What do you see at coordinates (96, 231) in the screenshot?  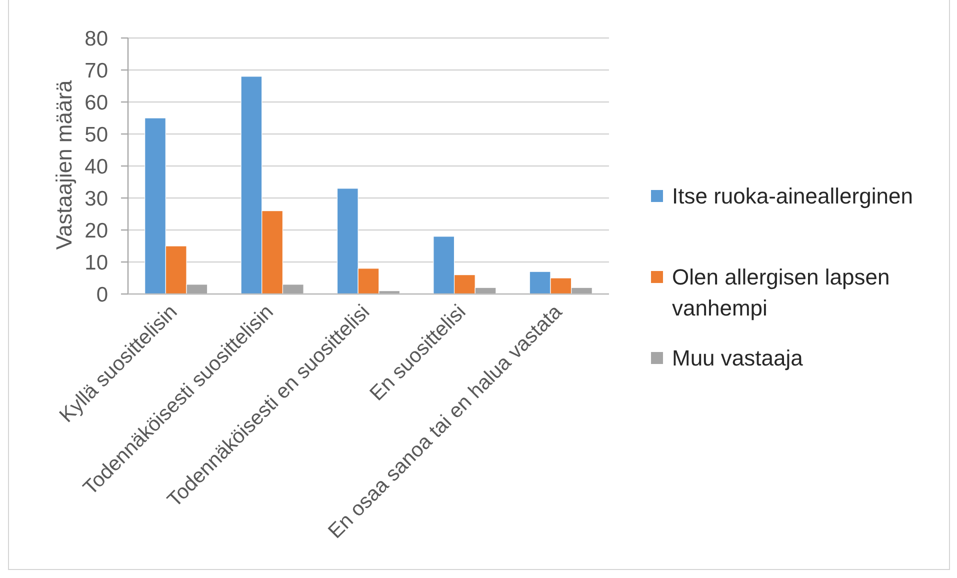 I see `y-tick-label: 20` at bounding box center [96, 231].